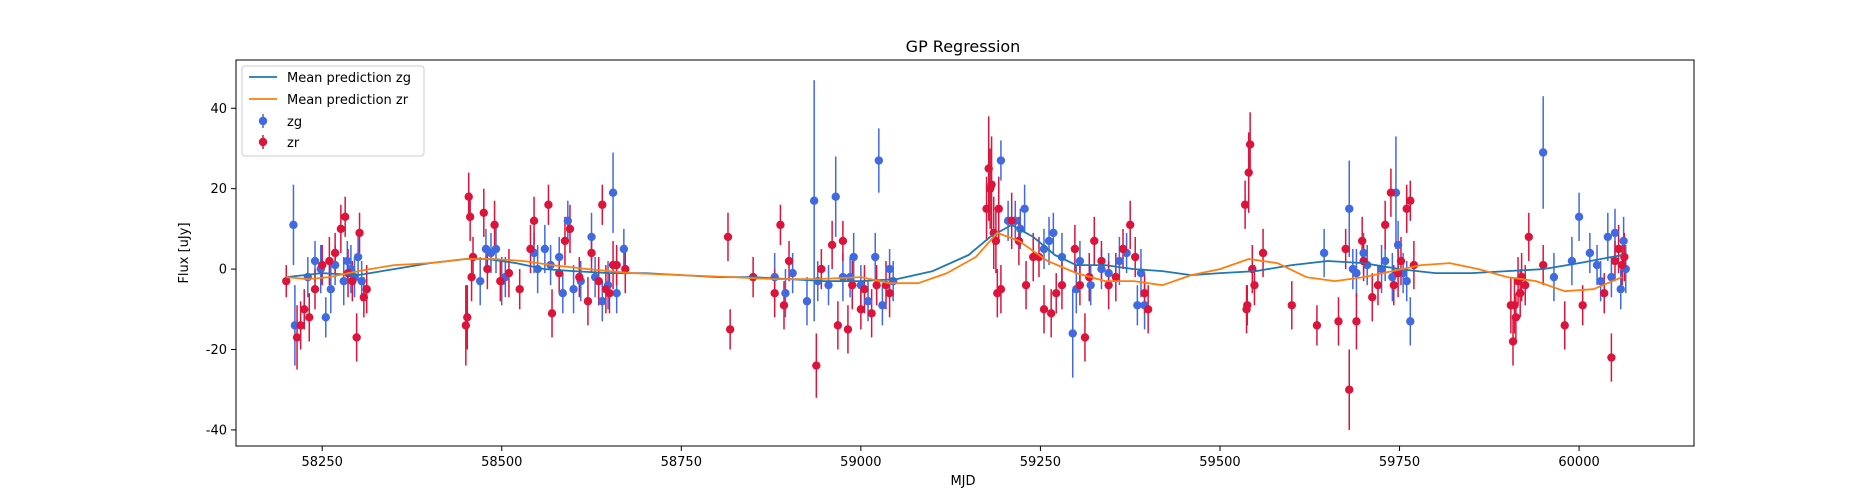  What do you see at coordinates (263, 121) in the screenshot?
I see `legend-swatch-zg-marker` at bounding box center [263, 121].